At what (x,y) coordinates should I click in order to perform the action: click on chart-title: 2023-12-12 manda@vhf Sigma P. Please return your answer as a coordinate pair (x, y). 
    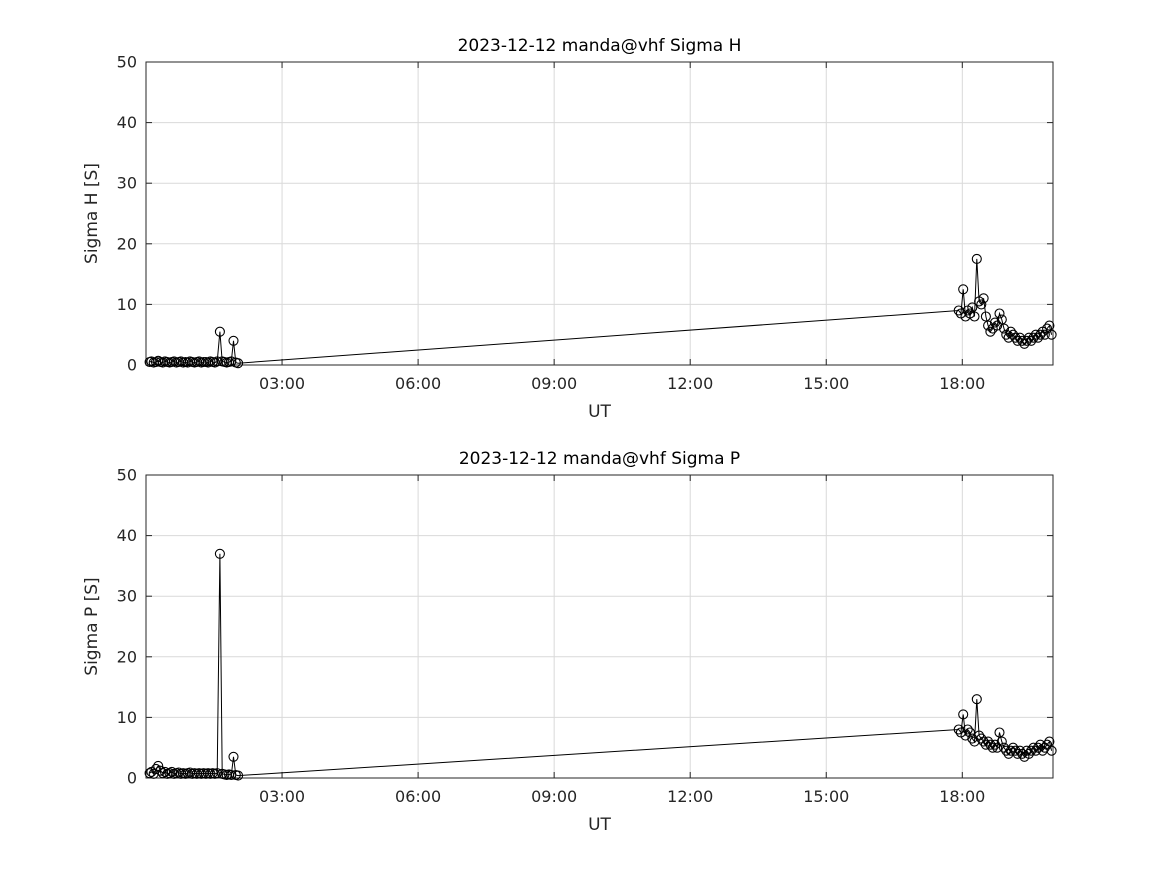
    Looking at the image, I should click on (599, 459).